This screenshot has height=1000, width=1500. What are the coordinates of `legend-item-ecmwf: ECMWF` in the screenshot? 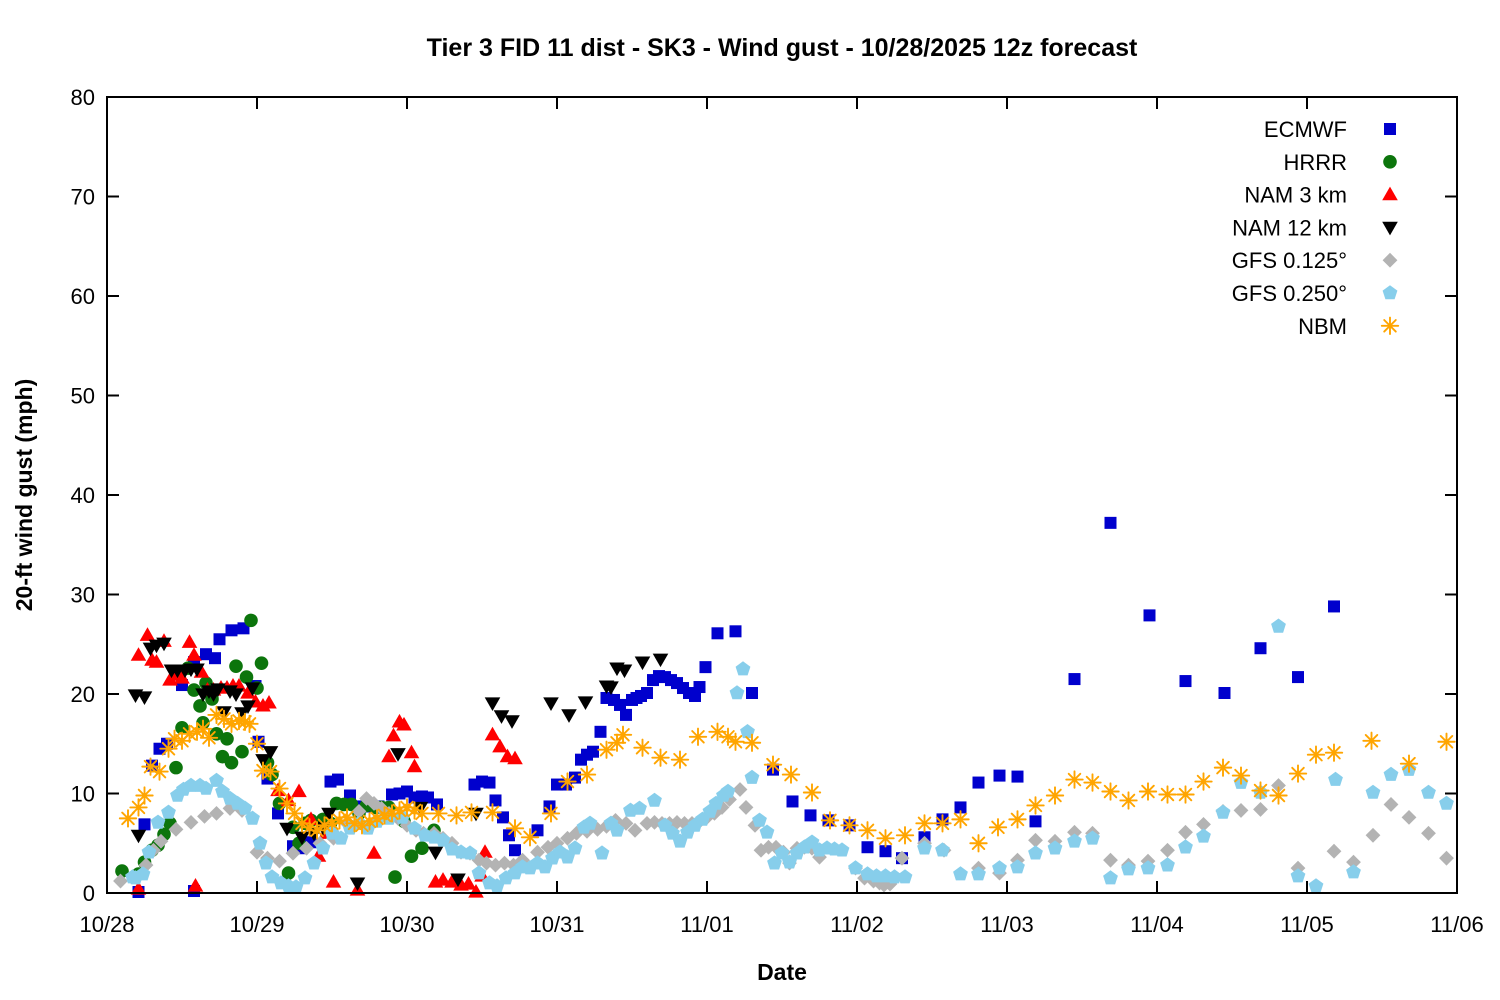 It's located at (1330, 129).